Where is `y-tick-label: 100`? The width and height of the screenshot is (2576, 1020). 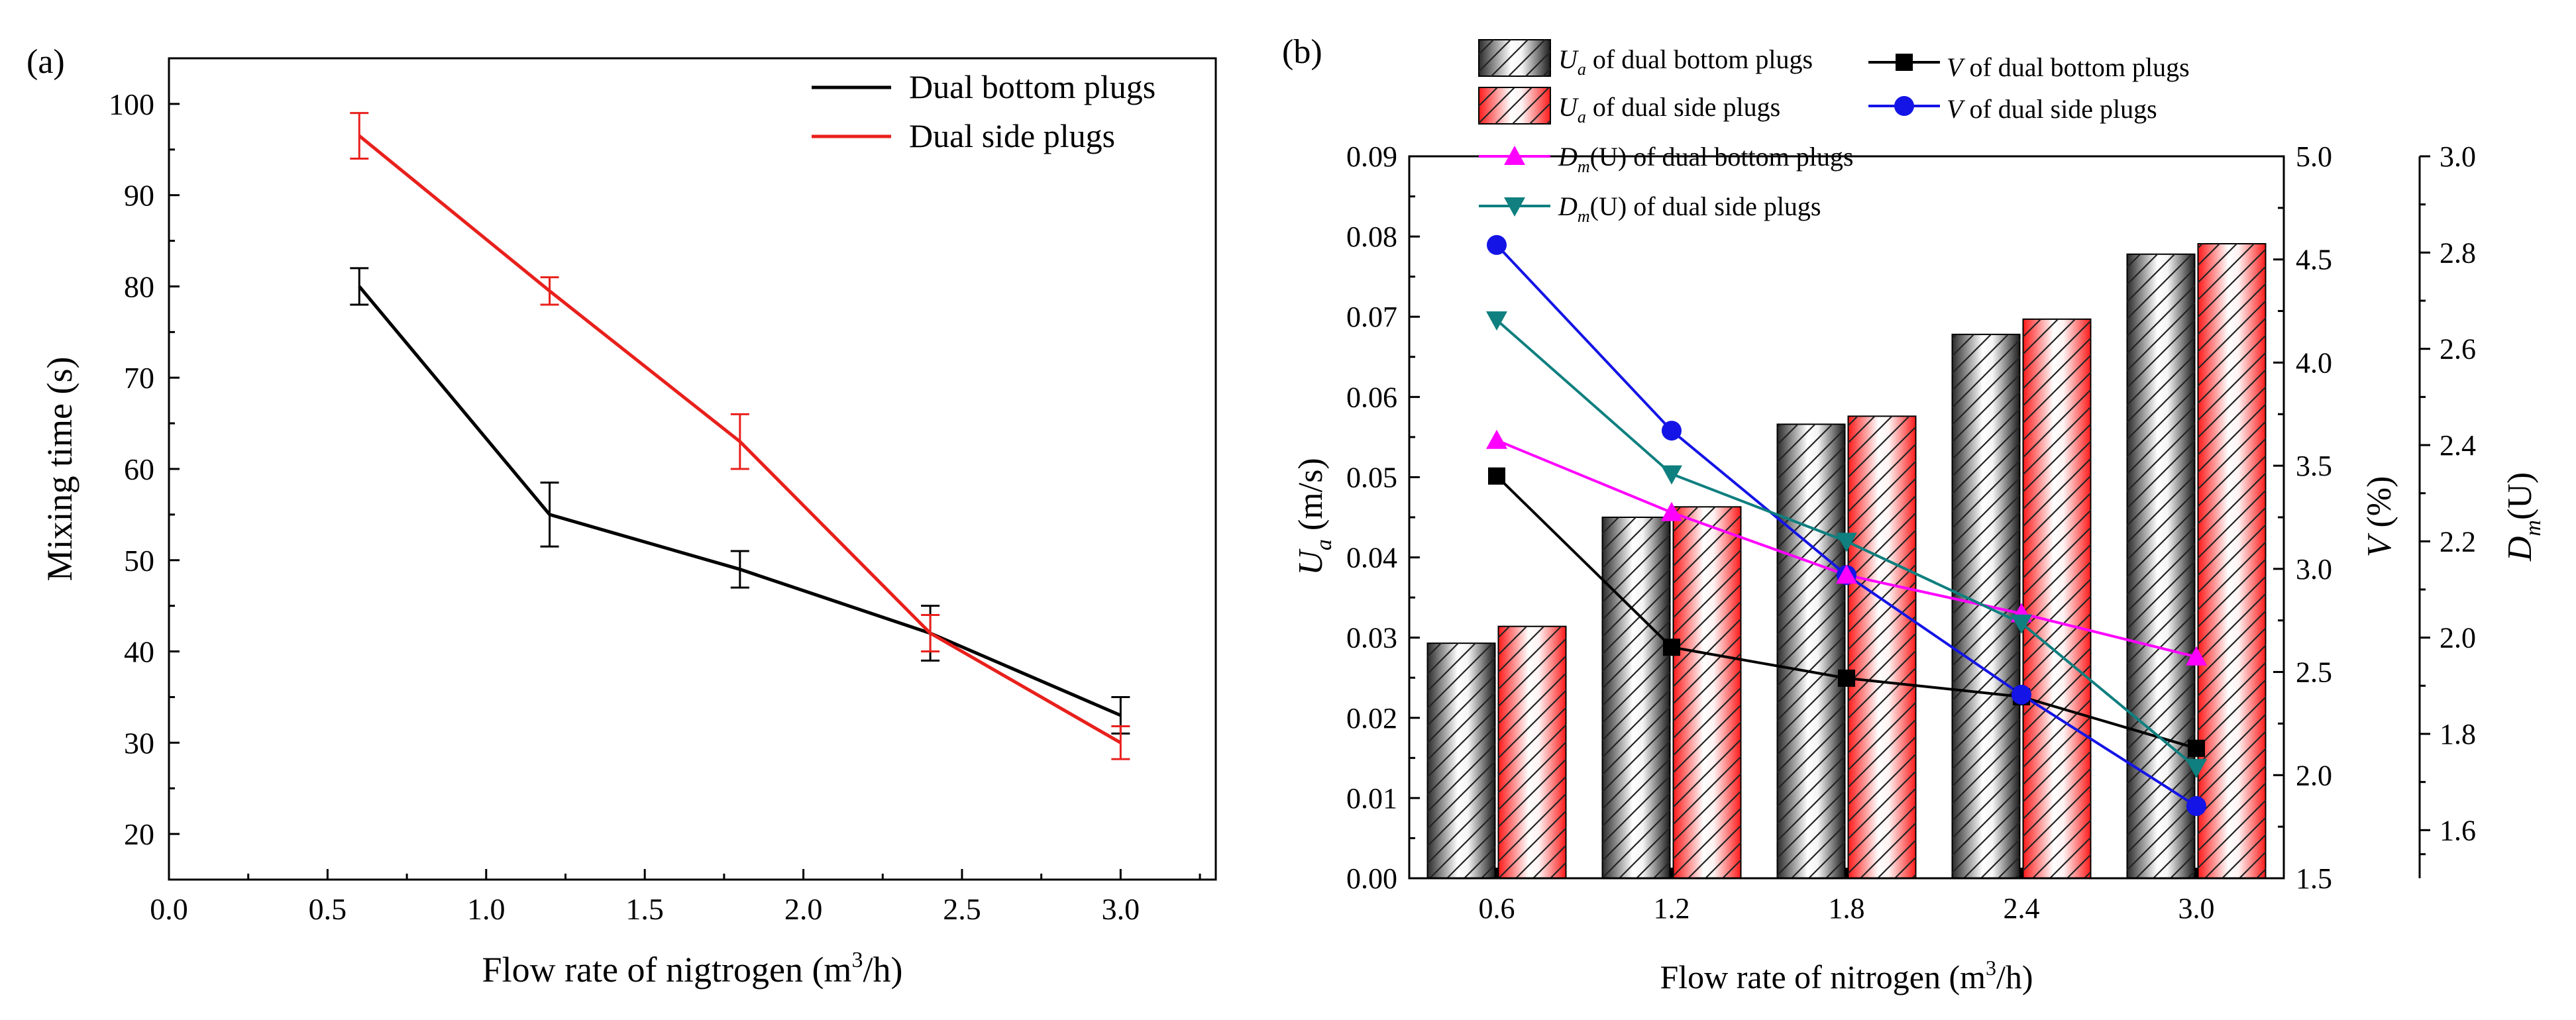
y-tick-label: 100 is located at coordinates (131, 104).